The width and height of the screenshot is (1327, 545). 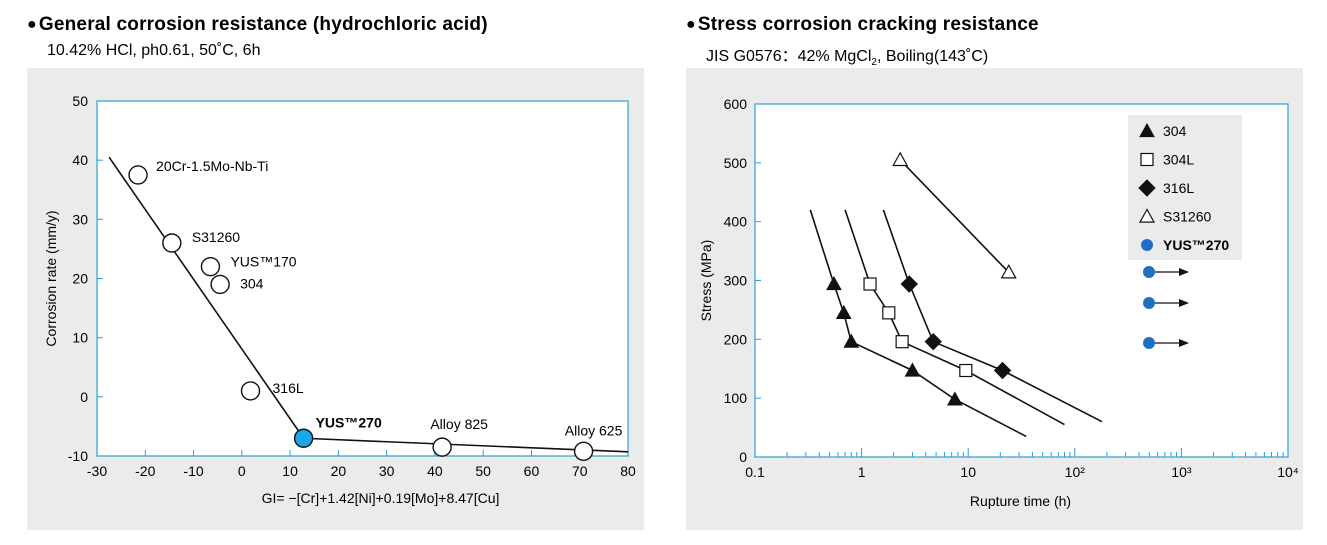 What do you see at coordinates (736, 104) in the screenshot?
I see `y-tick-label: 600` at bounding box center [736, 104].